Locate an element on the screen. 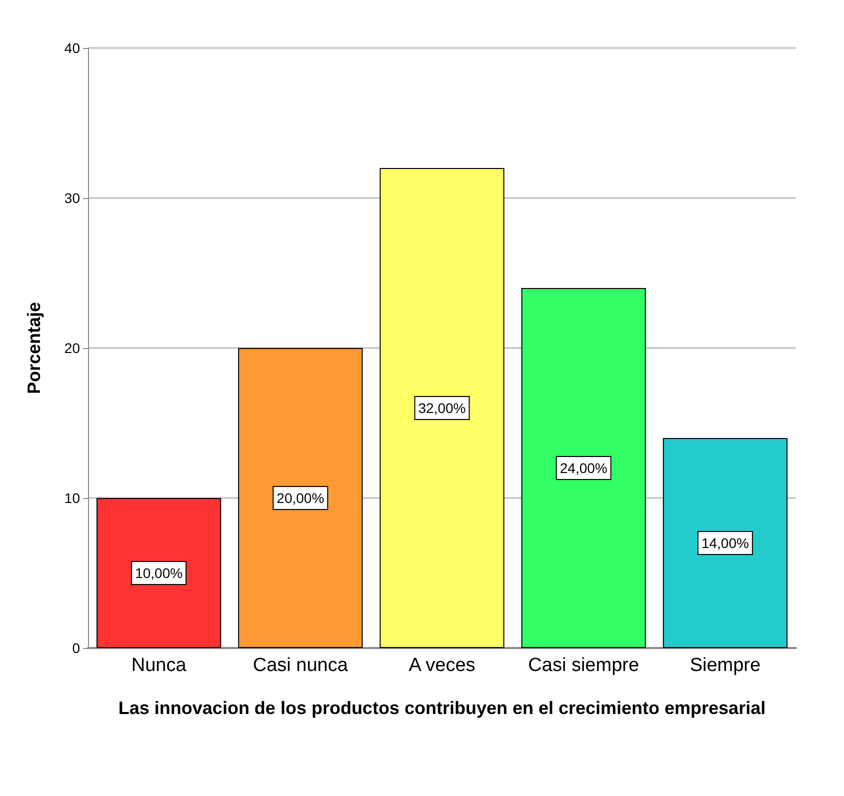 Image resolution: width=844 pixels, height=796 pixels. data-label: 24,00% is located at coordinates (584, 468).